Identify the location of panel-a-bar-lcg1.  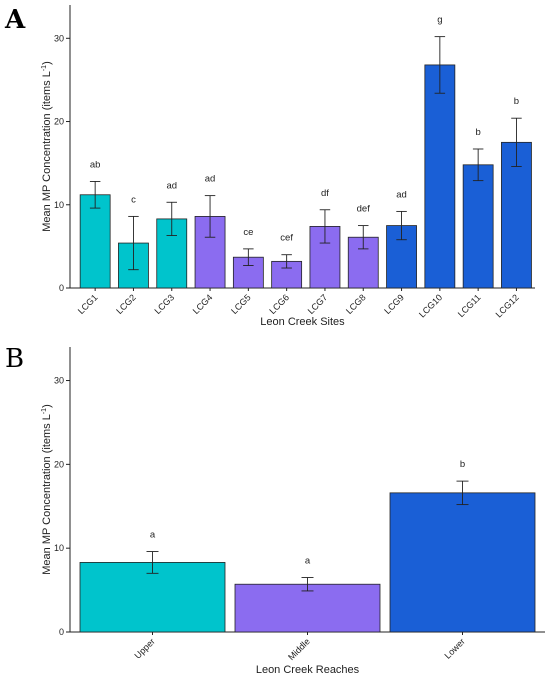
(95, 241).